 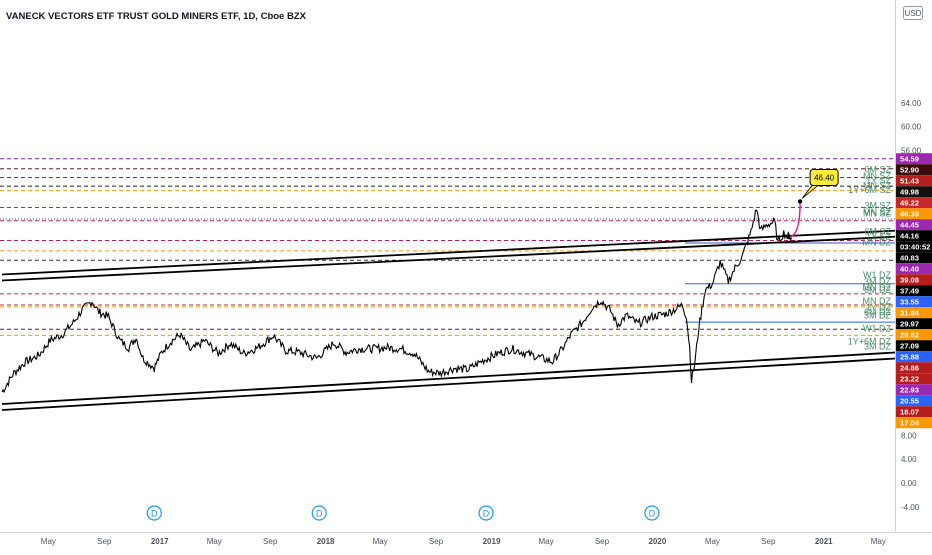 I want to click on price-level-badge: 51.43, so click(x=914, y=181).